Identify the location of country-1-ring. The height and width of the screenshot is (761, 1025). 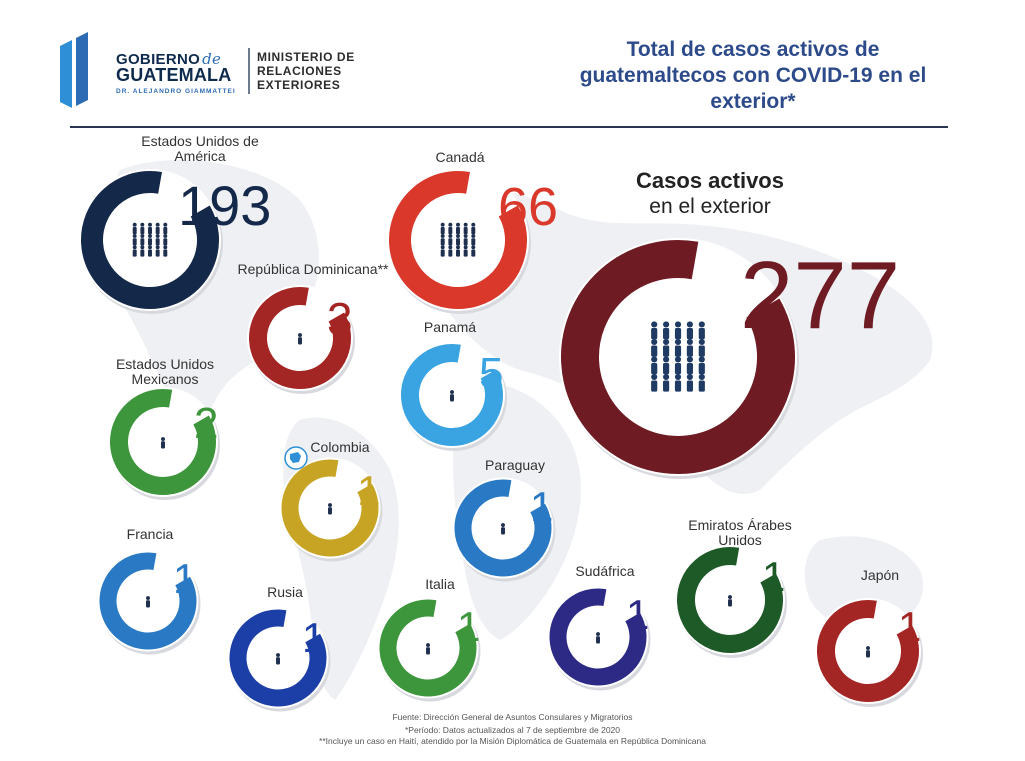
(459, 241).